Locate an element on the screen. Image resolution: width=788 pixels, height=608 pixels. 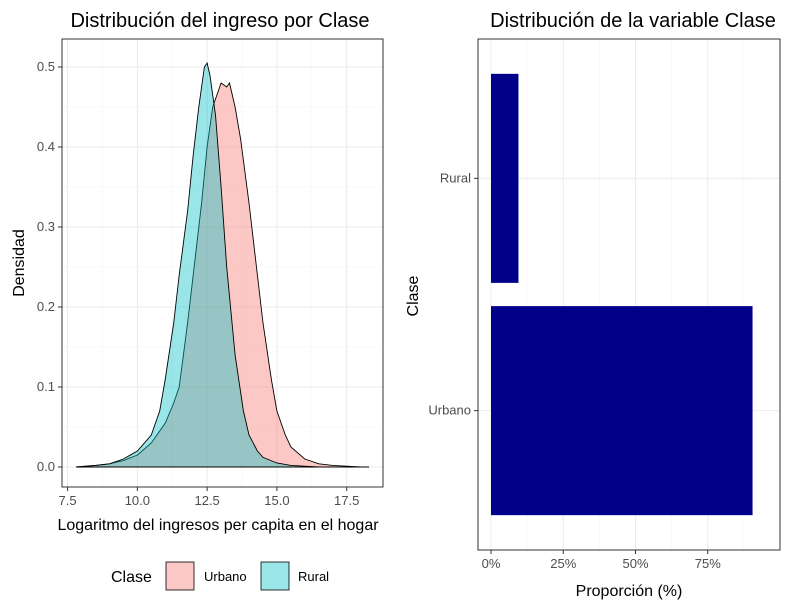
density-y-tick-label: 0.1 is located at coordinates (46, 386).